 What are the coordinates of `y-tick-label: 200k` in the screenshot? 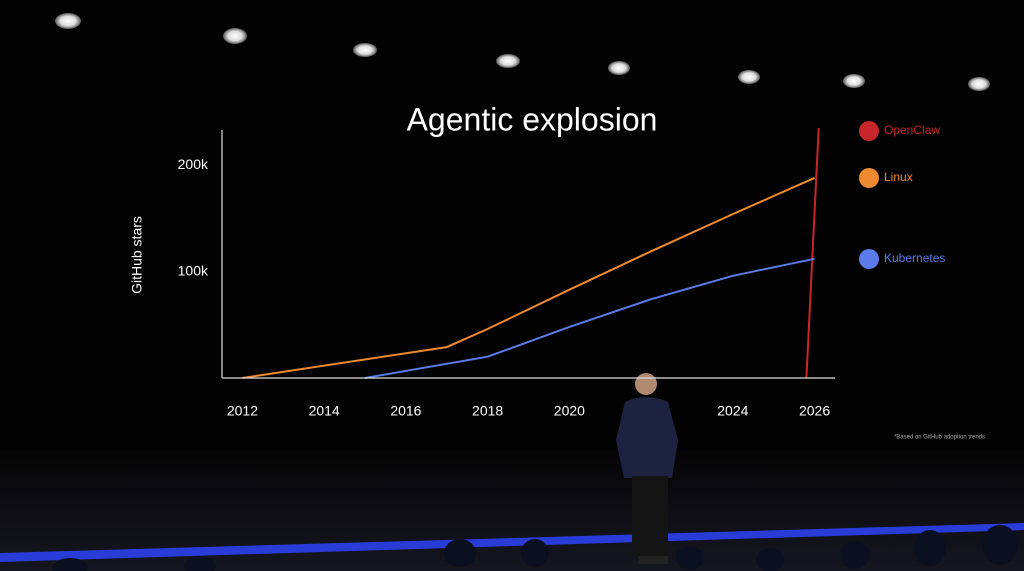 It's located at (193, 164).